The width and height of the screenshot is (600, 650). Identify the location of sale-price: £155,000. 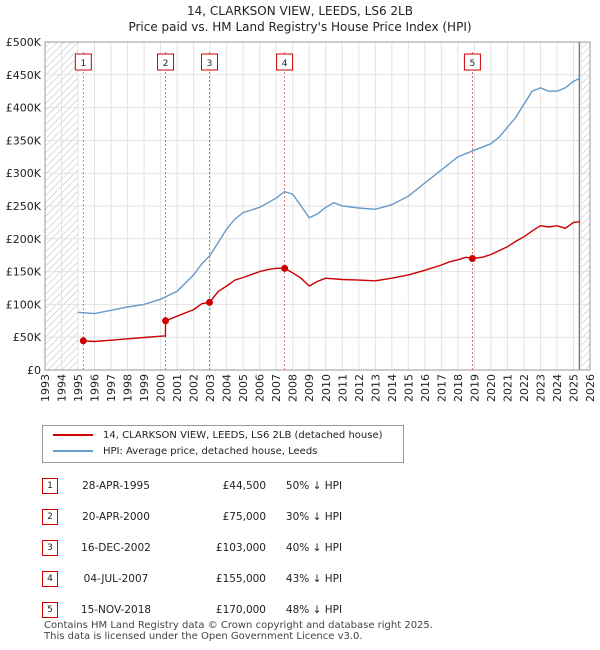
(240, 578).